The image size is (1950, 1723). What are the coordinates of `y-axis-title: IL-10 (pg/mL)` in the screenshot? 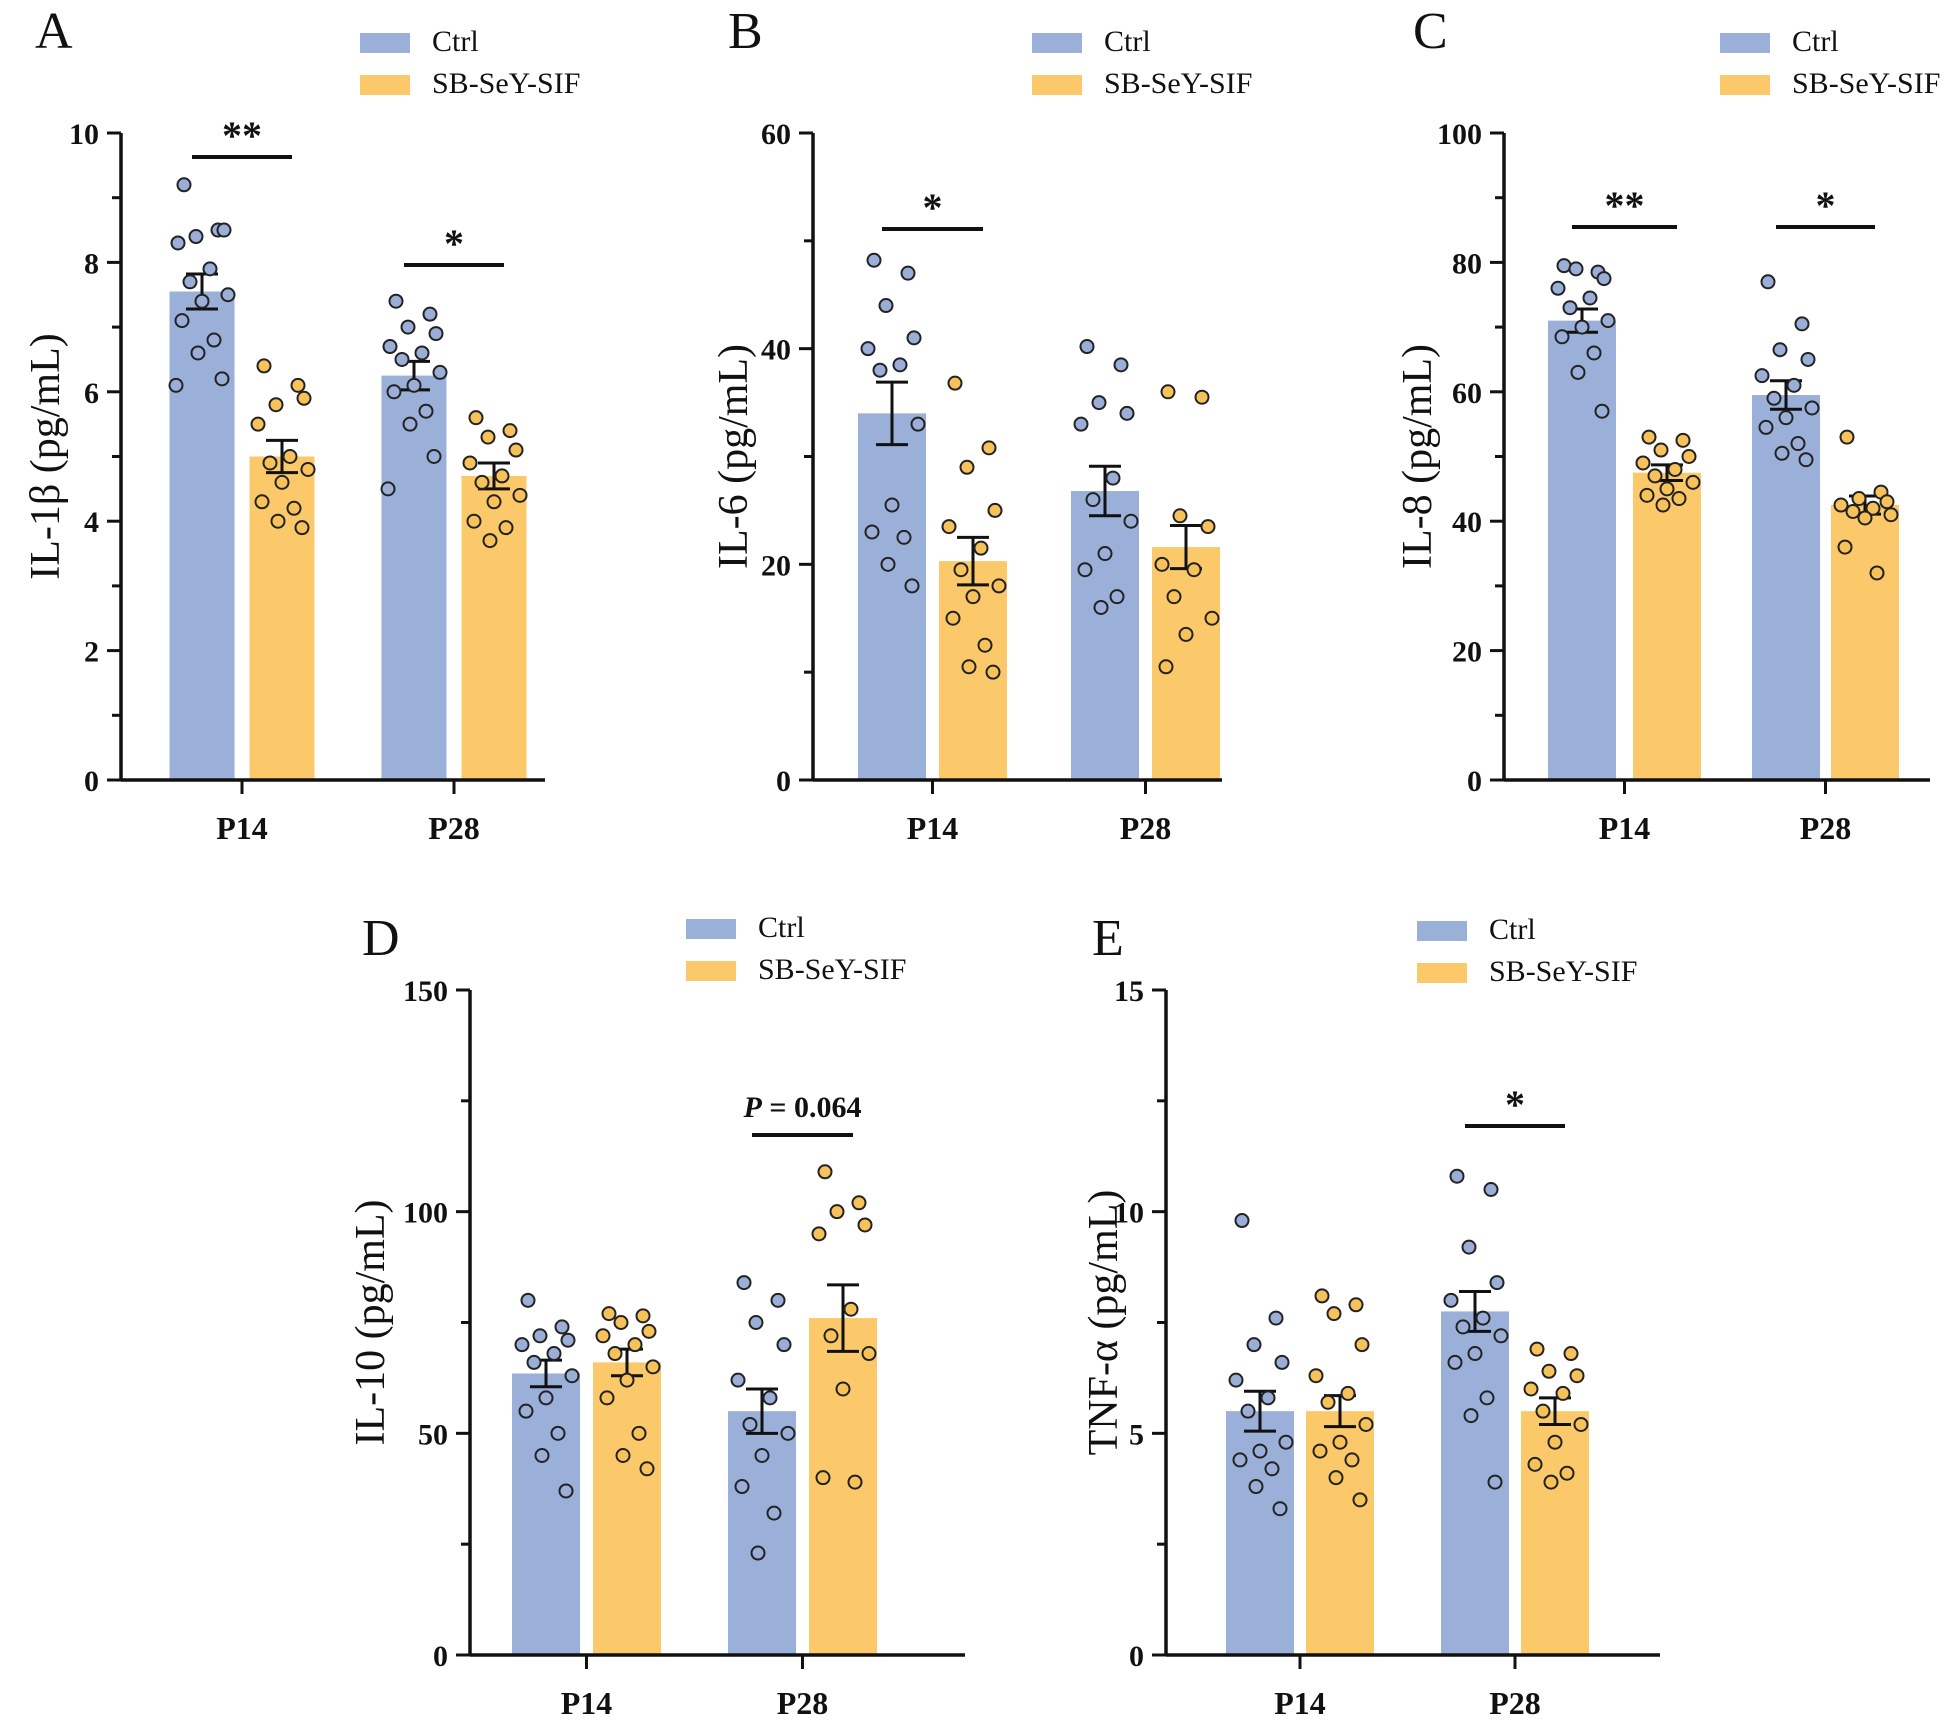 It's located at (371, 1322).